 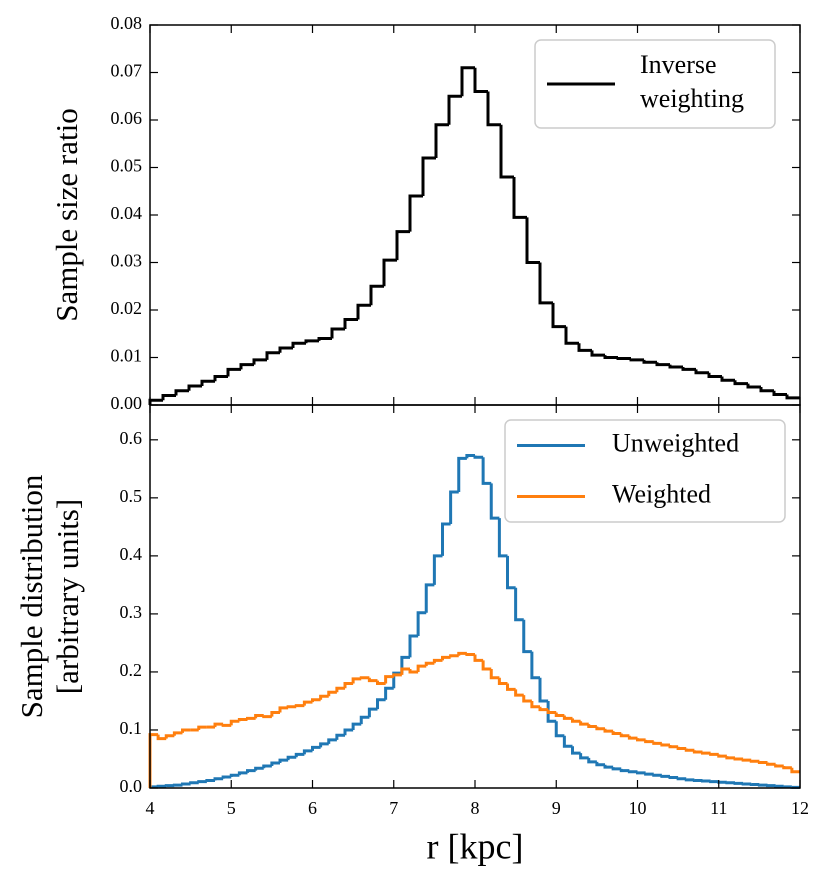 What do you see at coordinates (31, 596) in the screenshot?
I see `y-axis-label: Sample distribution` at bounding box center [31, 596].